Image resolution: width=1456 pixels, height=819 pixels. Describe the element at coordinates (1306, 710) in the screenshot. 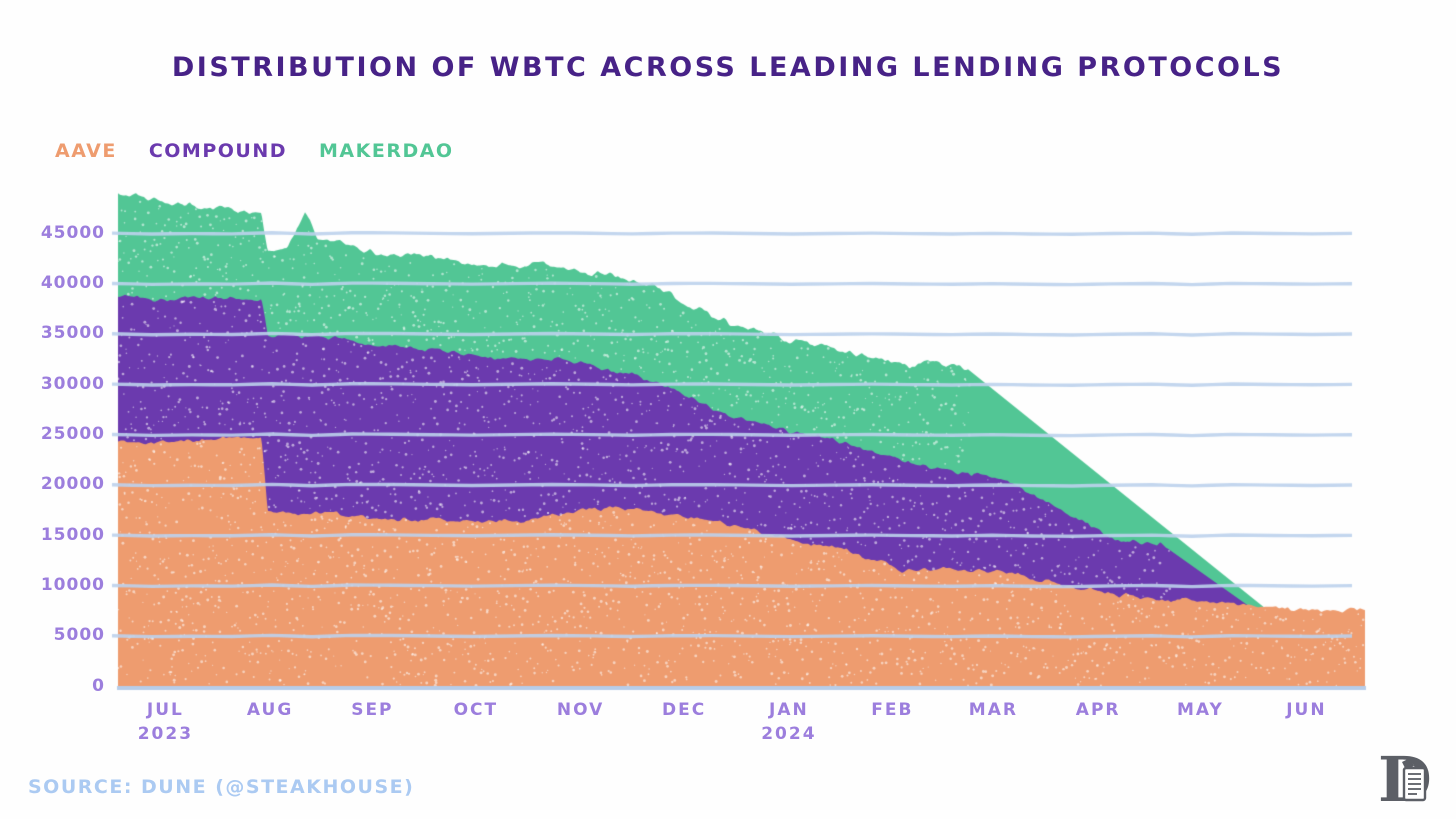

I see `x-tick-label: JUN` at that location.